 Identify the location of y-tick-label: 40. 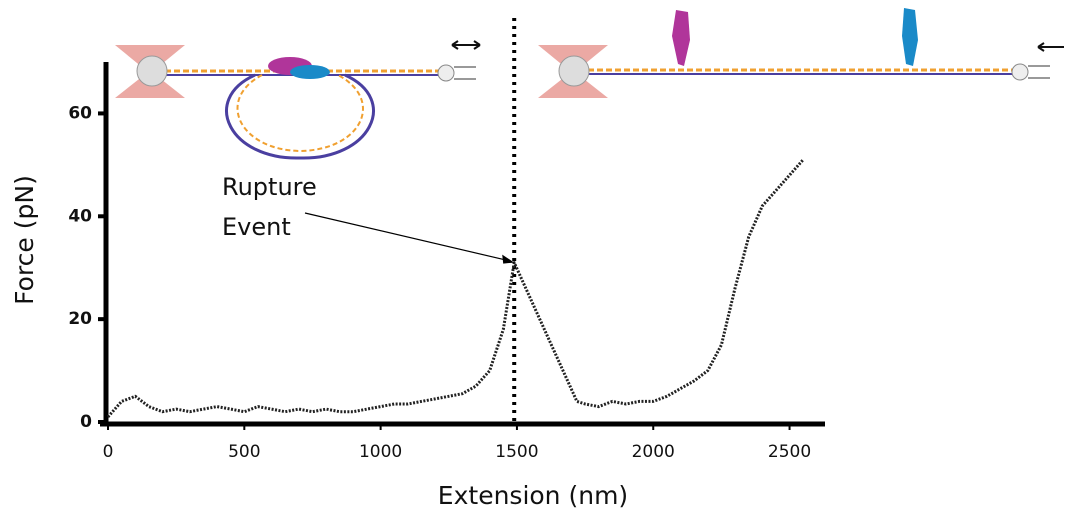
(80, 216).